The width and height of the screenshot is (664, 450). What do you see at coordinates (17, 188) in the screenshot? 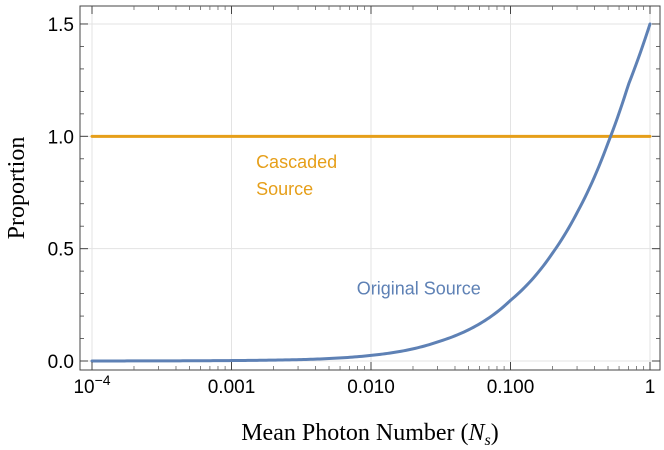
I see `y-axis-title: Proportion` at bounding box center [17, 188].